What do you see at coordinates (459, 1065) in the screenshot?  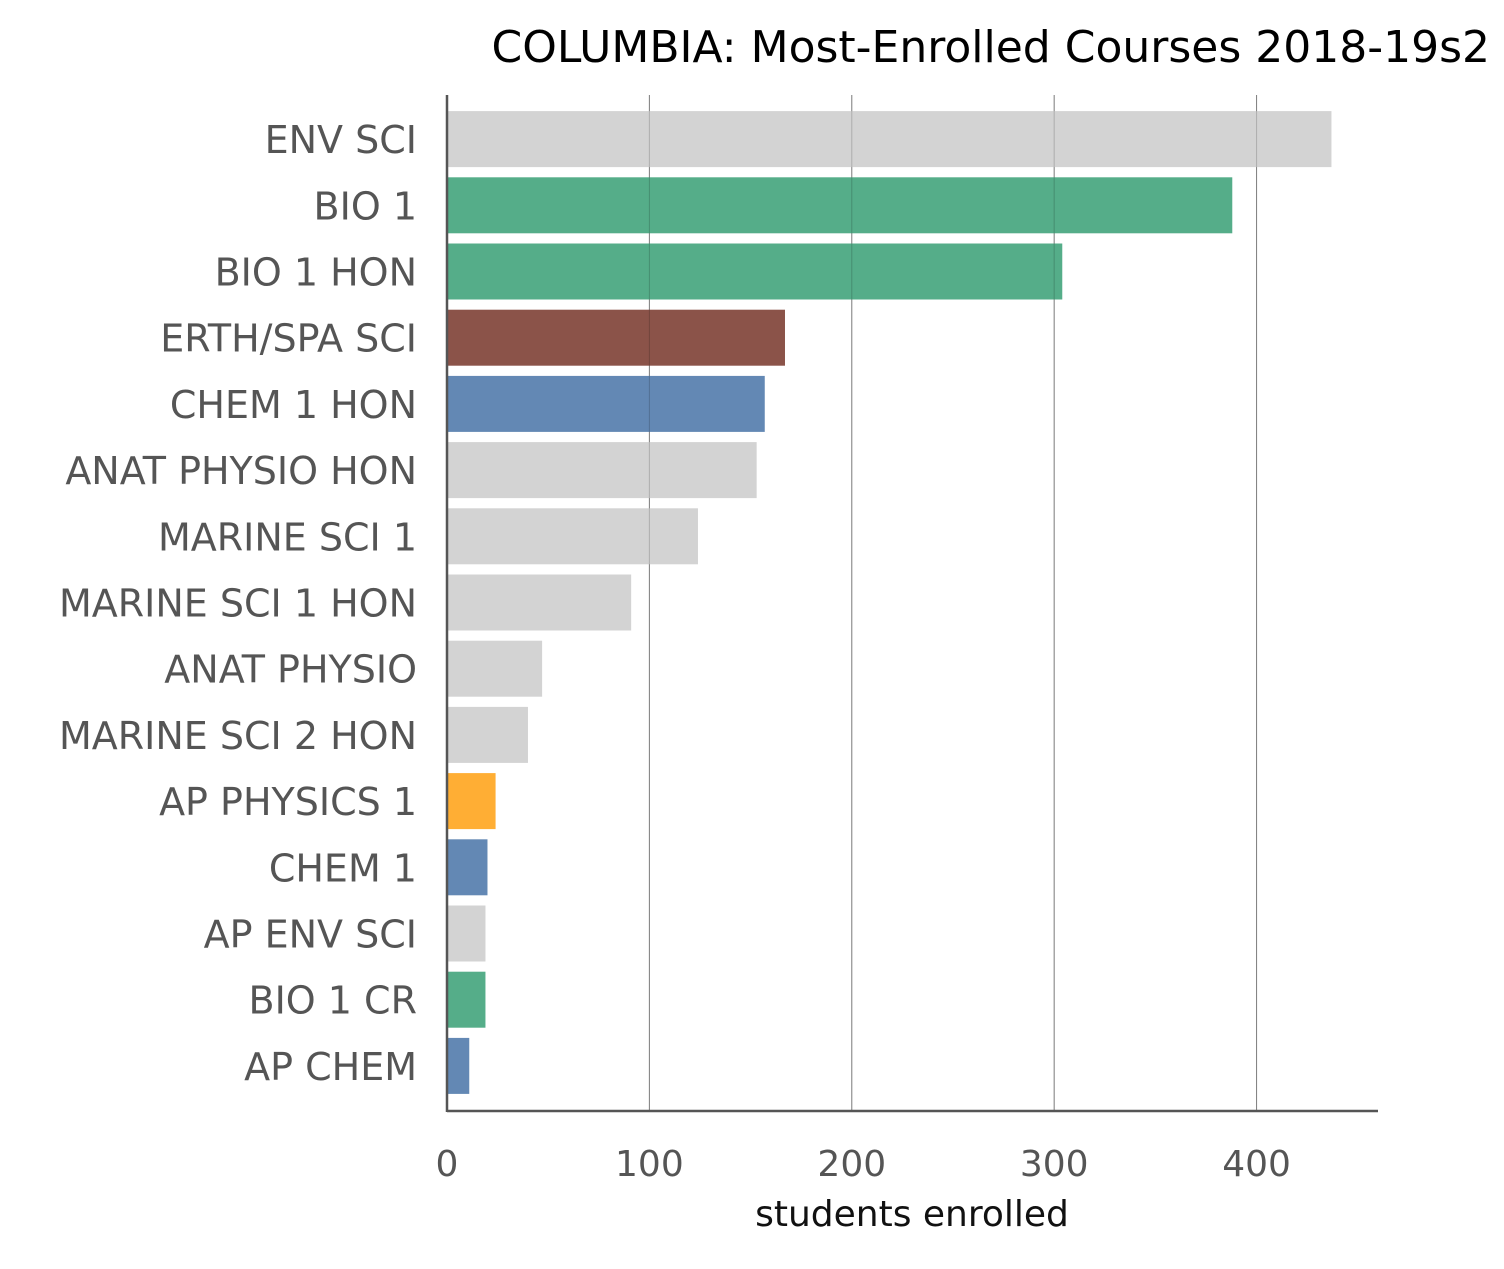 I see `bar-ap-chem` at bounding box center [459, 1065].